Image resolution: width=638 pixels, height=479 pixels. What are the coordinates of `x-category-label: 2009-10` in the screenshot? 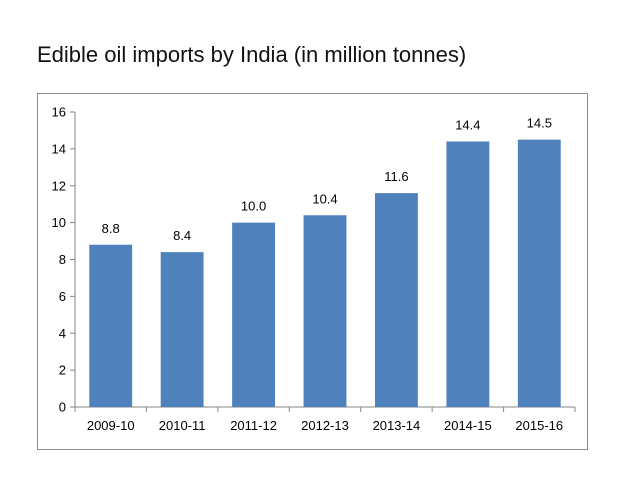 It's located at (111, 425).